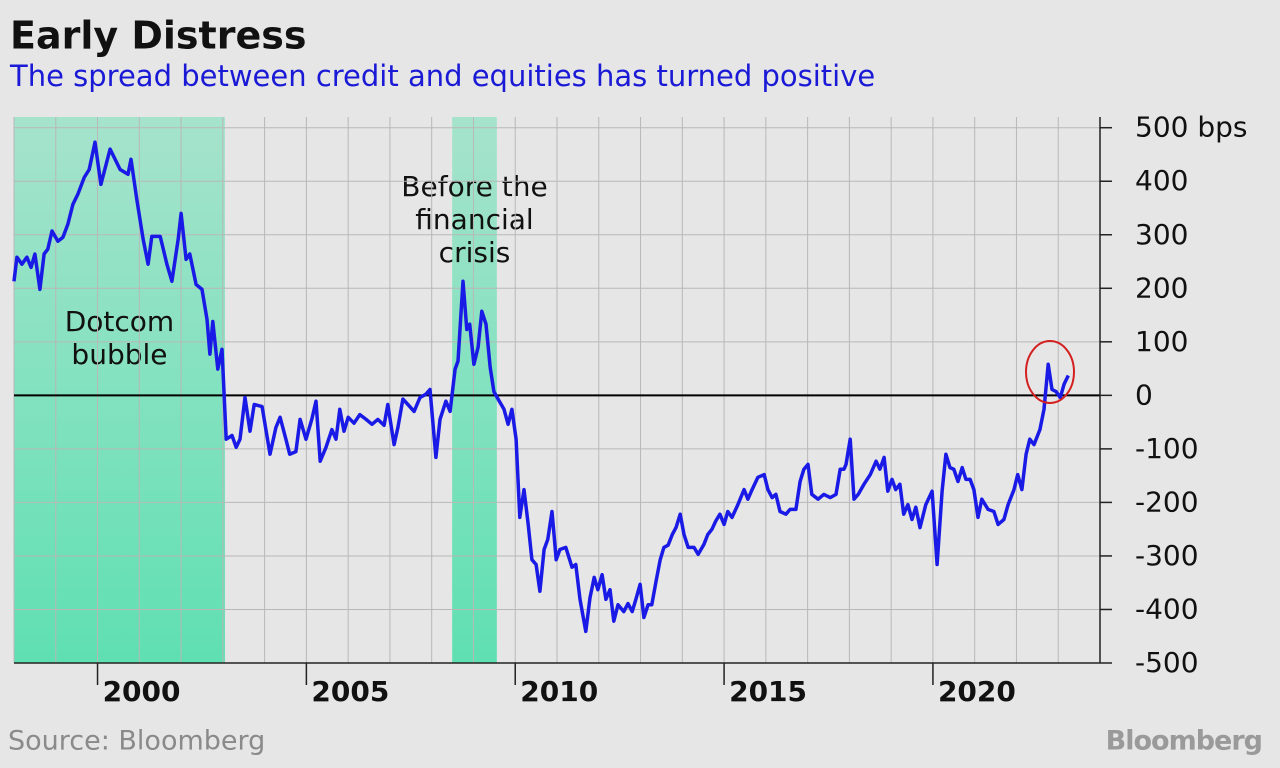 The width and height of the screenshot is (1280, 768). What do you see at coordinates (350, 691) in the screenshot?
I see `x-tick-label: 2005` at bounding box center [350, 691].